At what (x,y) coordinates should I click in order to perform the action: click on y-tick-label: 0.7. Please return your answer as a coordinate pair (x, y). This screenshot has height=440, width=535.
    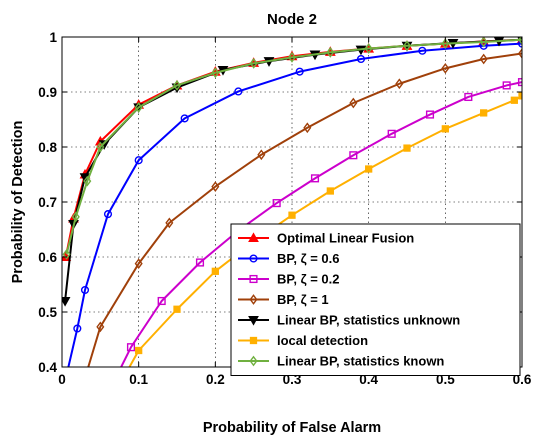
    Looking at the image, I should click on (47, 202).